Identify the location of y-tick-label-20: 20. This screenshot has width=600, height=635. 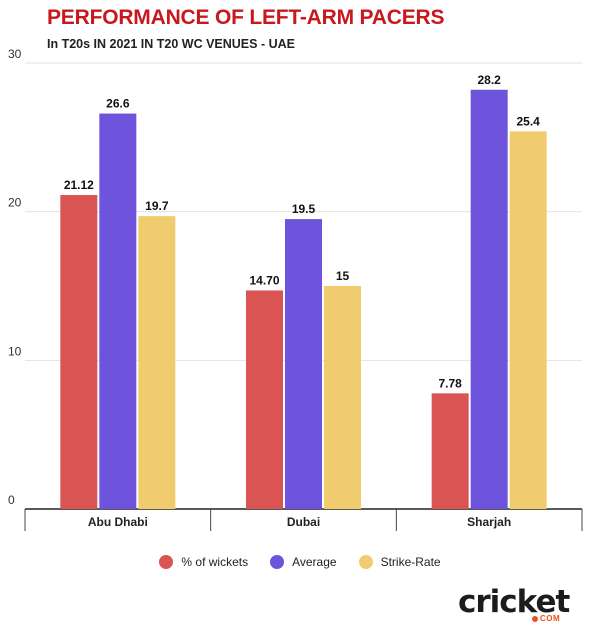
(15, 203).